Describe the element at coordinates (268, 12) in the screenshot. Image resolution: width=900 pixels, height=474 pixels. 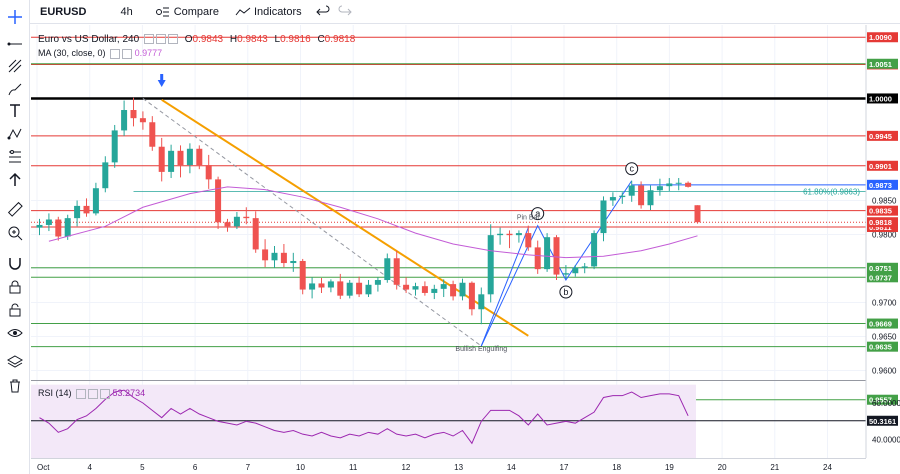
I see `indicators-button: Indicators` at that location.